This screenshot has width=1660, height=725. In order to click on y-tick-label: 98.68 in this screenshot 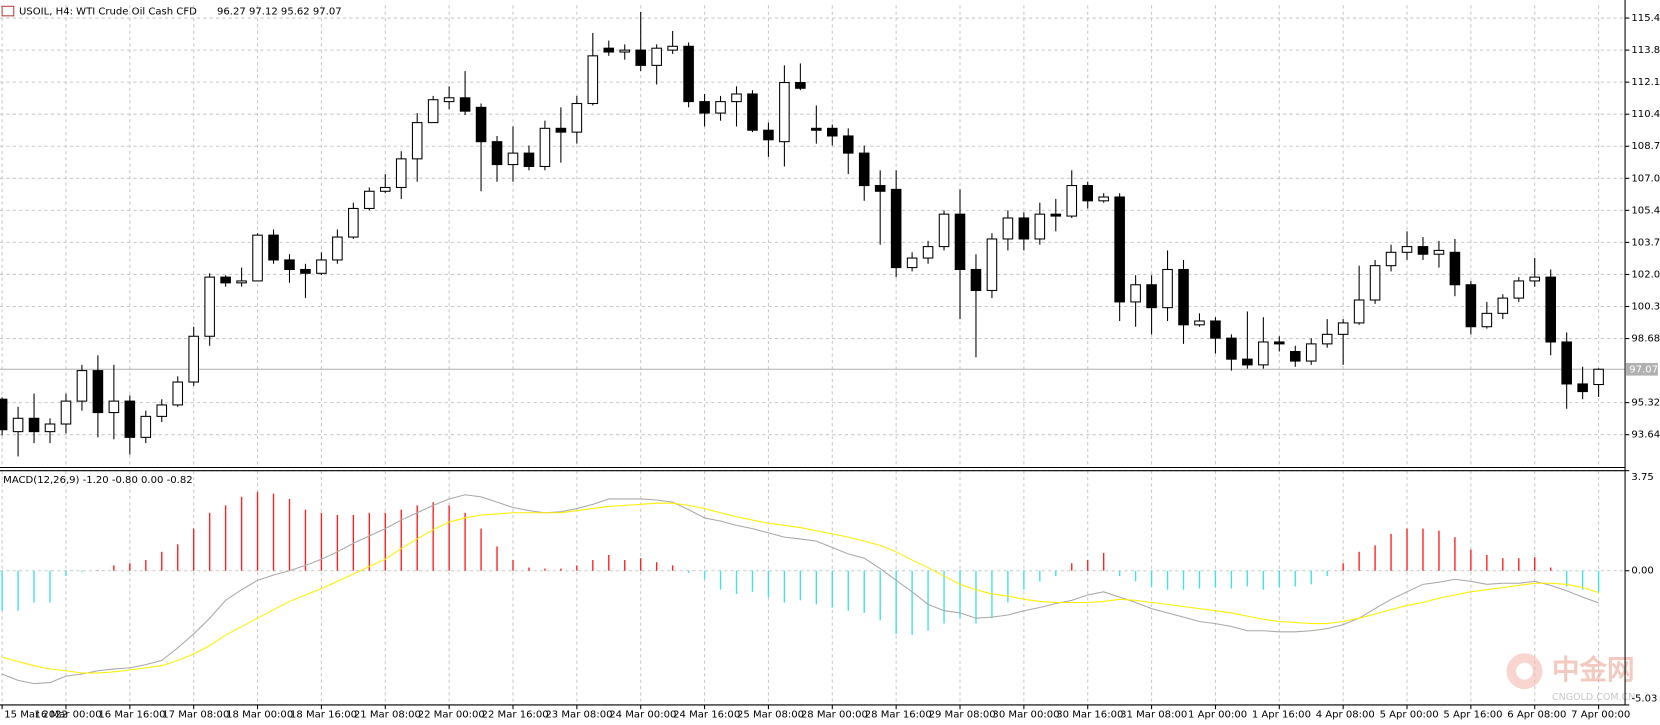, I will do `click(1645, 339)`.